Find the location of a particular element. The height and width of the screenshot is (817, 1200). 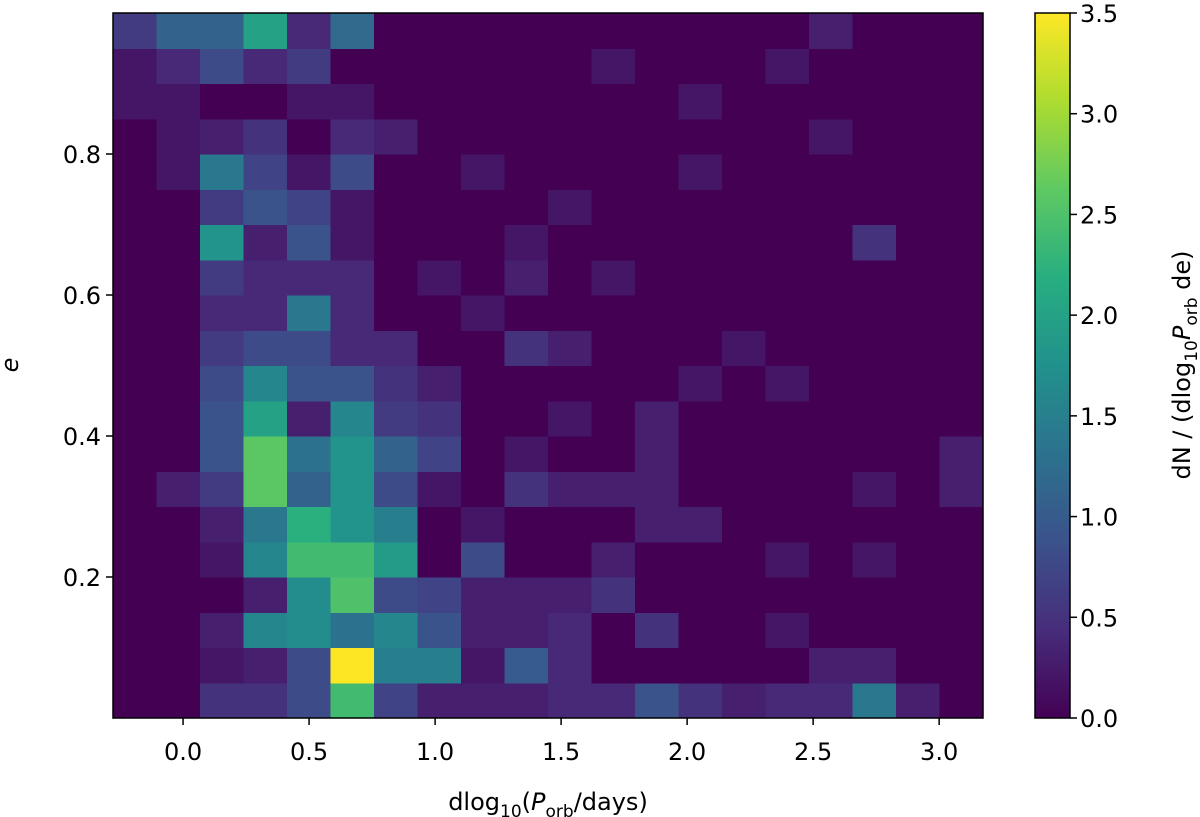

x-label-part: P is located at coordinates (538, 802).